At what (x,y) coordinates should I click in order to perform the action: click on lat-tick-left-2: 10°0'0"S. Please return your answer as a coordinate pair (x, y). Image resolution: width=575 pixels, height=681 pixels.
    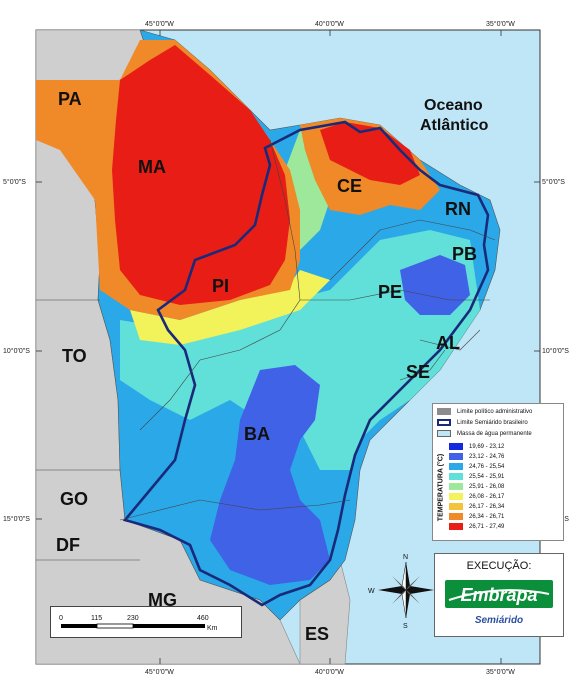
    Looking at the image, I should click on (16, 351).